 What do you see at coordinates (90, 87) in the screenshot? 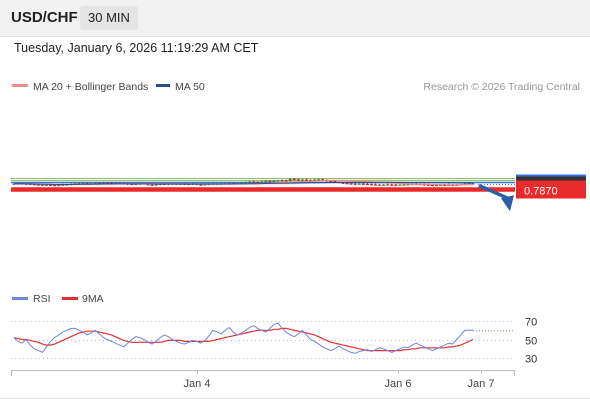
I see `ma20-legend-label: MA 20 + Bollinger Bands` at bounding box center [90, 87].